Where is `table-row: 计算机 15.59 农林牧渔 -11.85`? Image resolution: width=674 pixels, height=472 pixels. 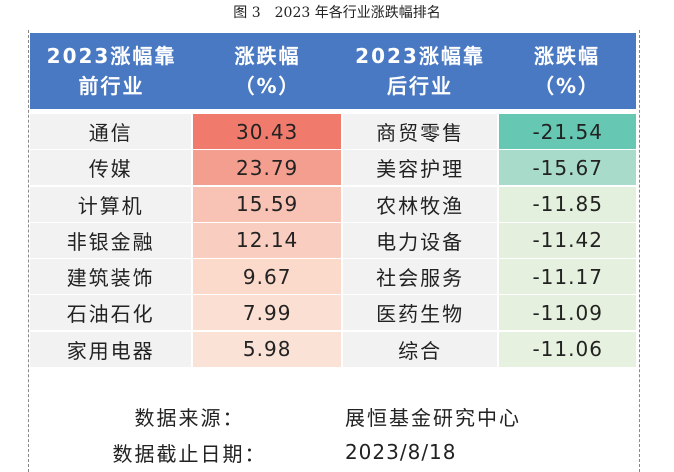 table-row: 计算机 15.59 农林牧渔 -11.85 is located at coordinates (333, 204).